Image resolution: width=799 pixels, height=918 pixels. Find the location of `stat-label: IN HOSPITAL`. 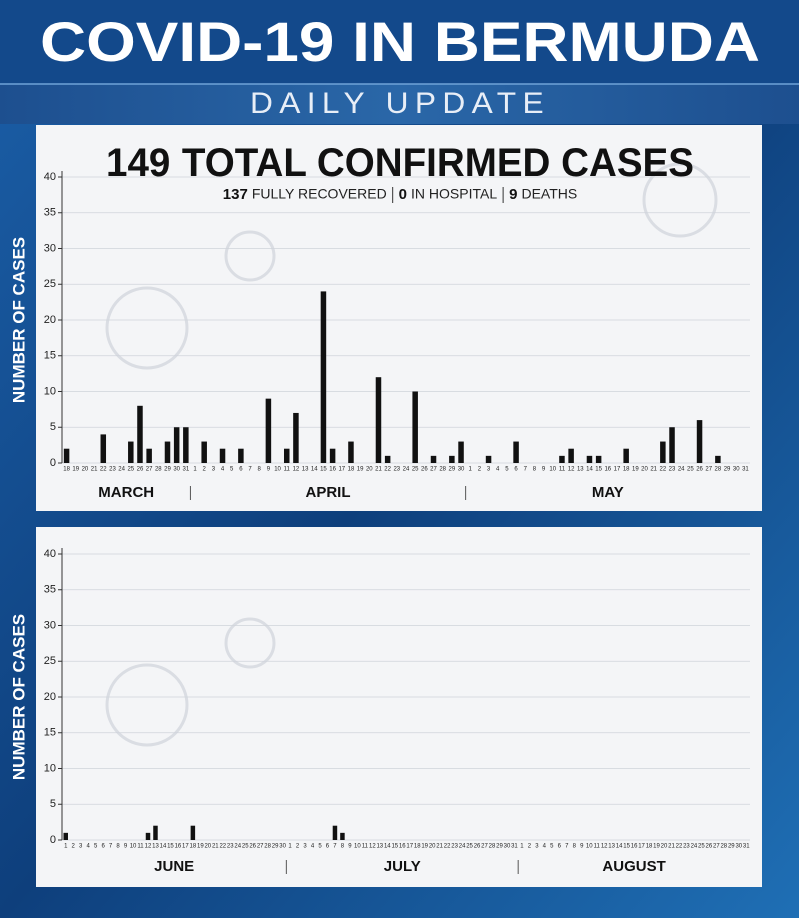

stat-label: IN HOSPITAL is located at coordinates (454, 194).